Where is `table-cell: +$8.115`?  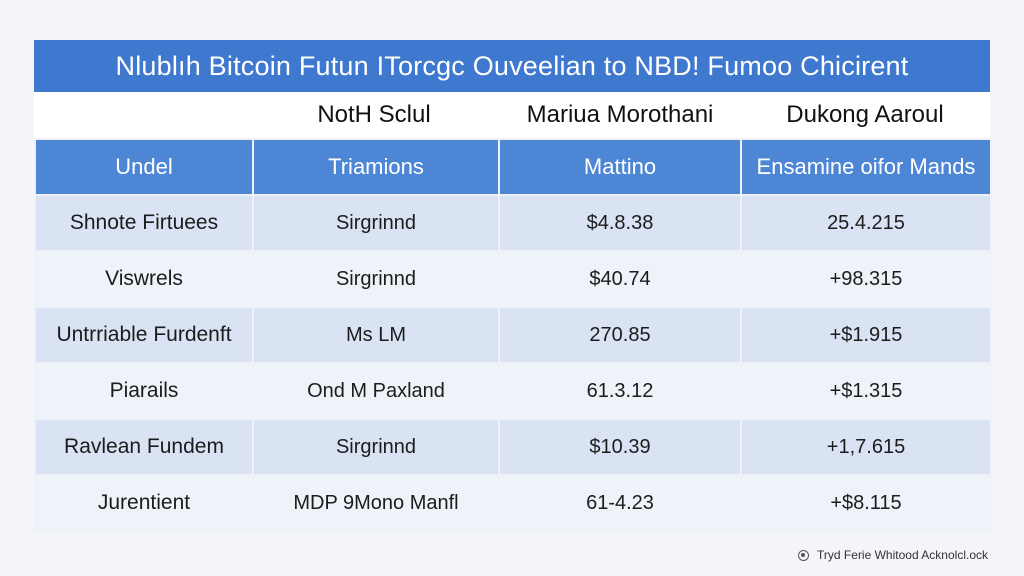 table-cell: +$8.115 is located at coordinates (866, 503).